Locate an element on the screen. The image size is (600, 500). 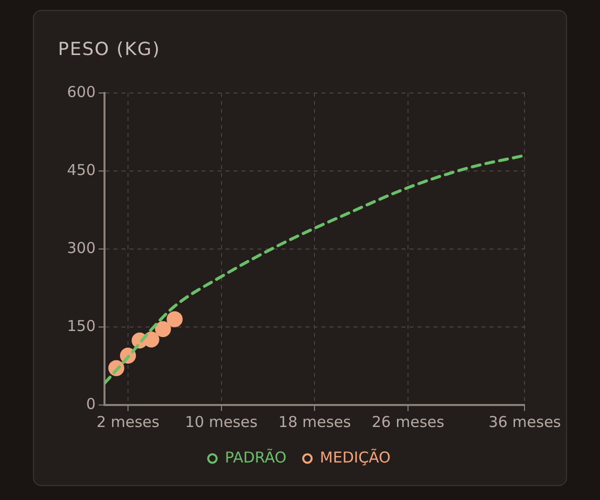
y-tick-label: 150 is located at coordinates (81, 325).